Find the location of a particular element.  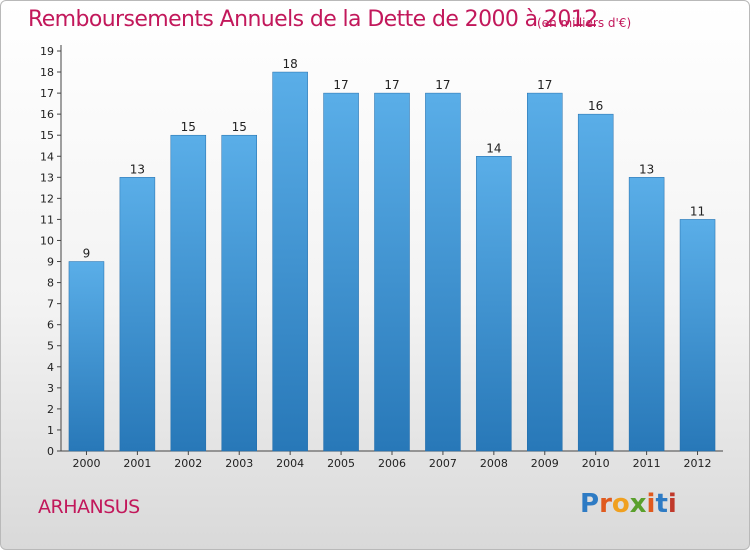

y-tick-label: 2 is located at coordinates (50, 409).